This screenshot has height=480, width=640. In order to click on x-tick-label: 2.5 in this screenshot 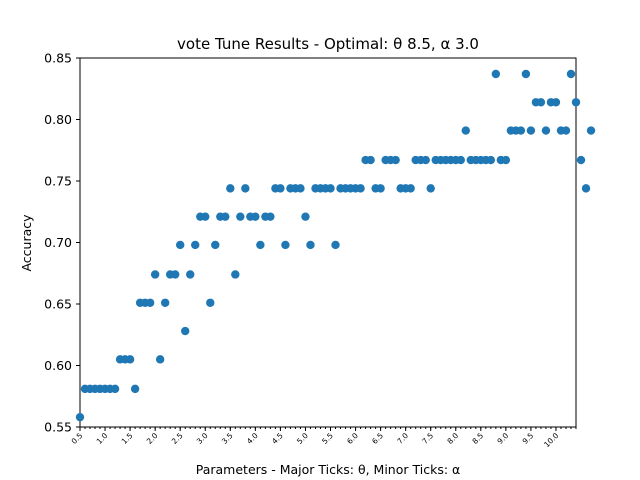, I will do `click(177, 438)`.